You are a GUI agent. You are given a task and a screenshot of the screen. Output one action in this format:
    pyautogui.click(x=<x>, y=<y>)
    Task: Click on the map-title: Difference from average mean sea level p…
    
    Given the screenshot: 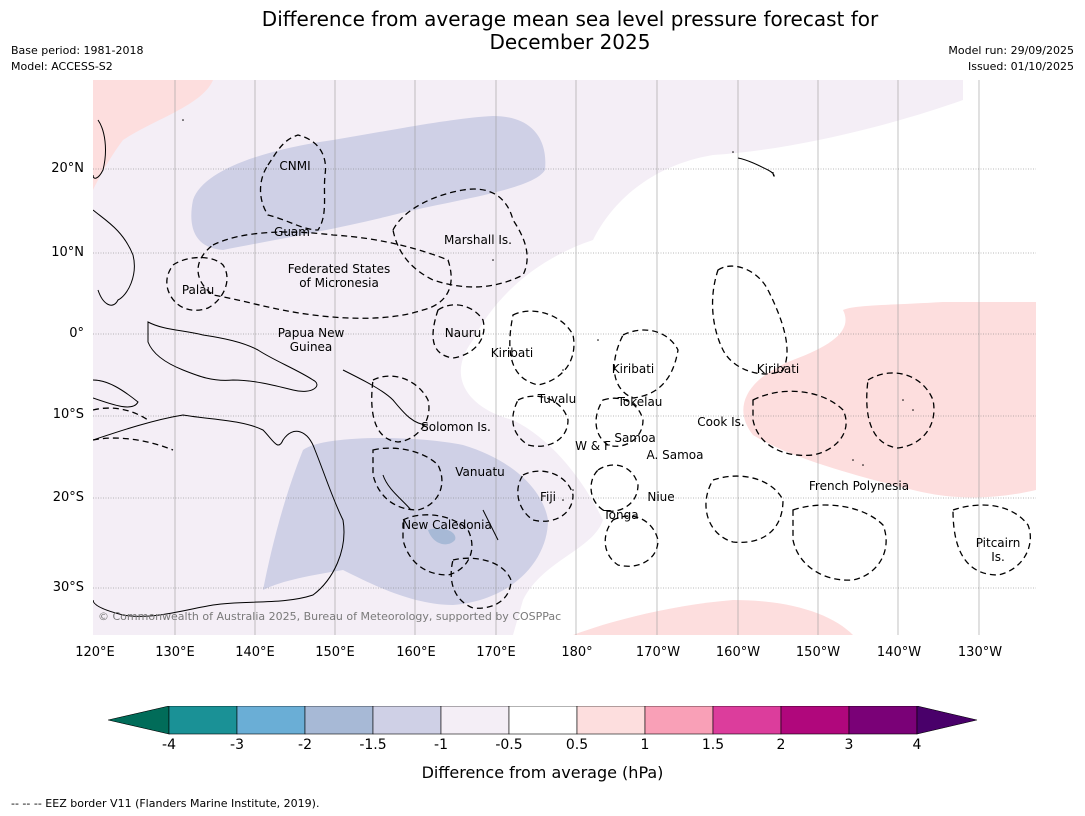 What is the action you would take?
    pyautogui.click(x=570, y=31)
    